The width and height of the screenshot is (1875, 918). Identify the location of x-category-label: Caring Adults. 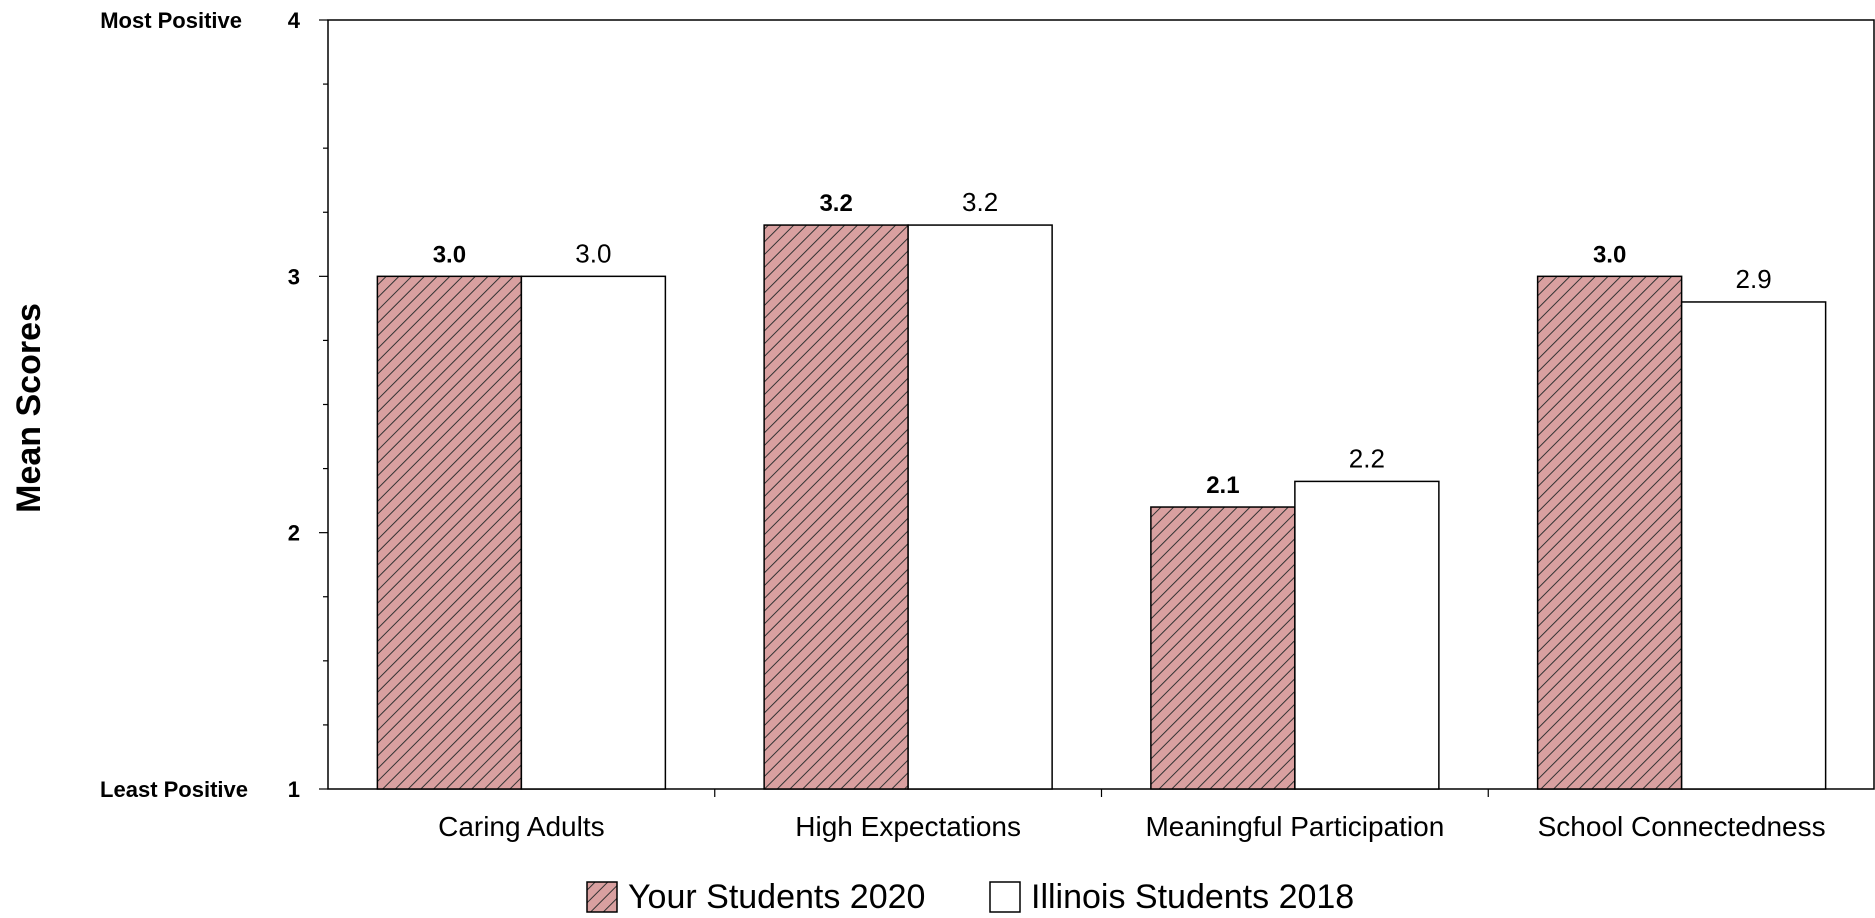
(521, 826).